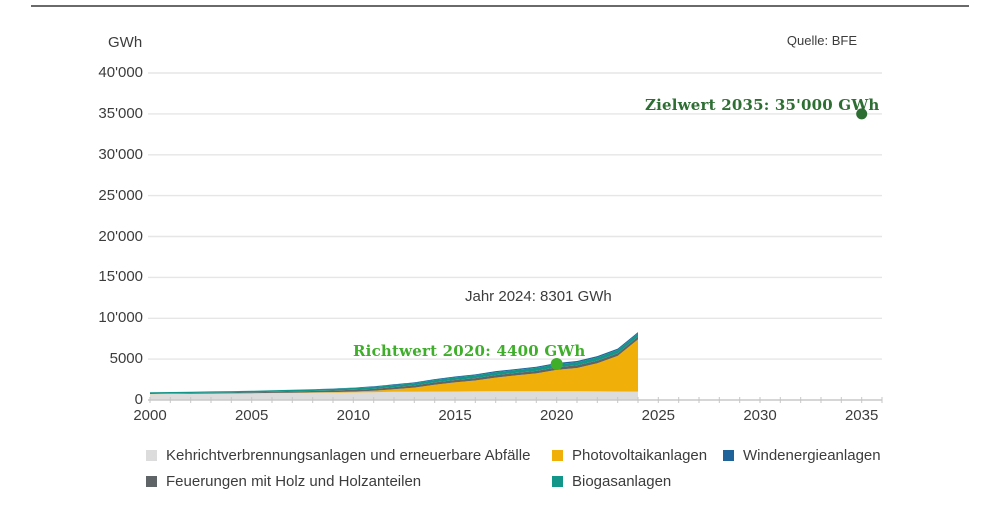 This screenshot has height=517, width=1000. I want to click on legend-item: Photovoltaikanlagen, so click(637, 455).